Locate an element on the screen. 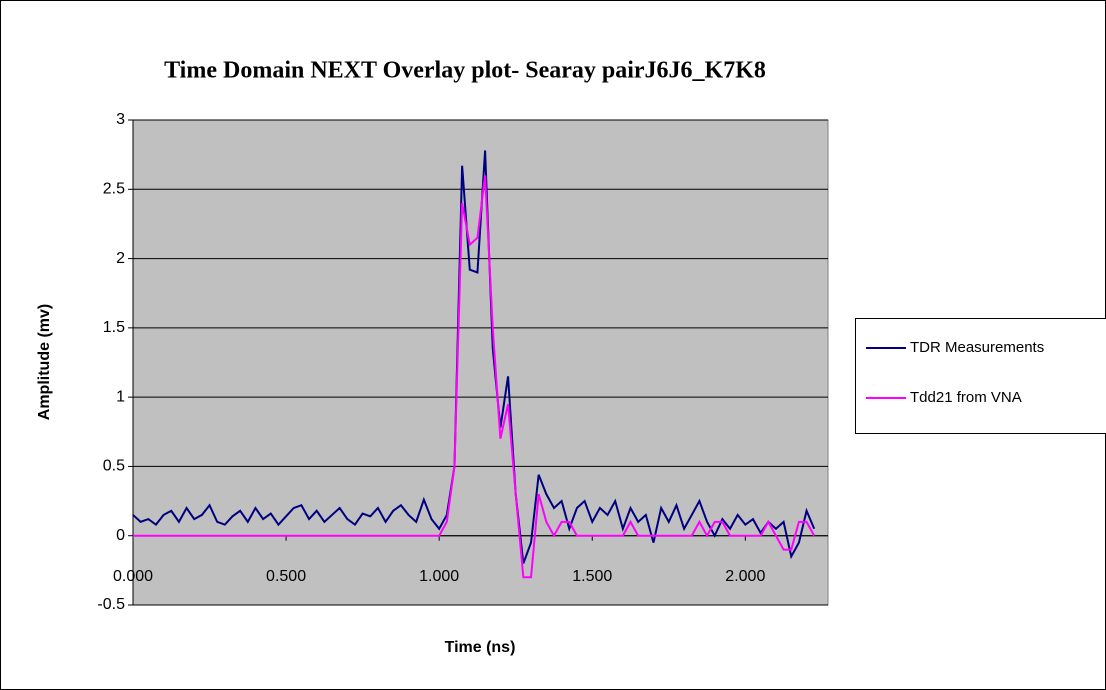 The width and height of the screenshot is (1106, 690). y-tick-label: 3 is located at coordinates (120, 119).